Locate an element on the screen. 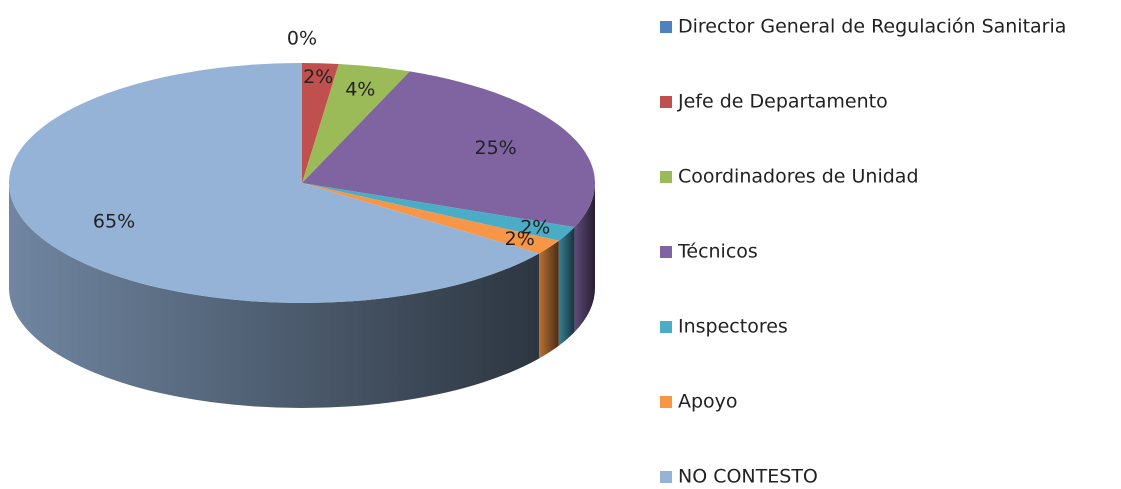 Image resolution: width=1121 pixels, height=489 pixels. legend-label: Técnicos is located at coordinates (717, 252).